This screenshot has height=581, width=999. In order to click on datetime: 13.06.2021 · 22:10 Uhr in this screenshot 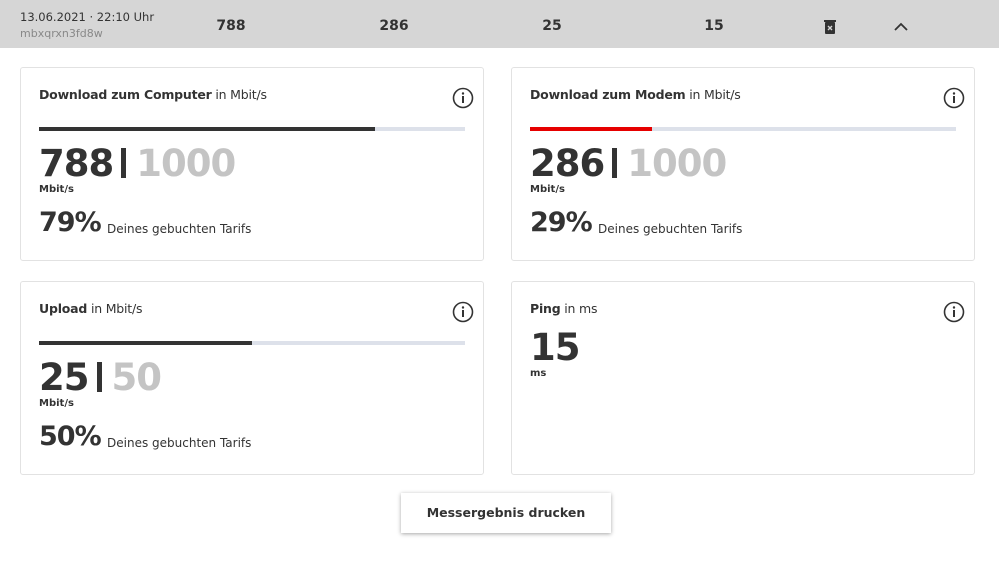, I will do `click(87, 17)`.